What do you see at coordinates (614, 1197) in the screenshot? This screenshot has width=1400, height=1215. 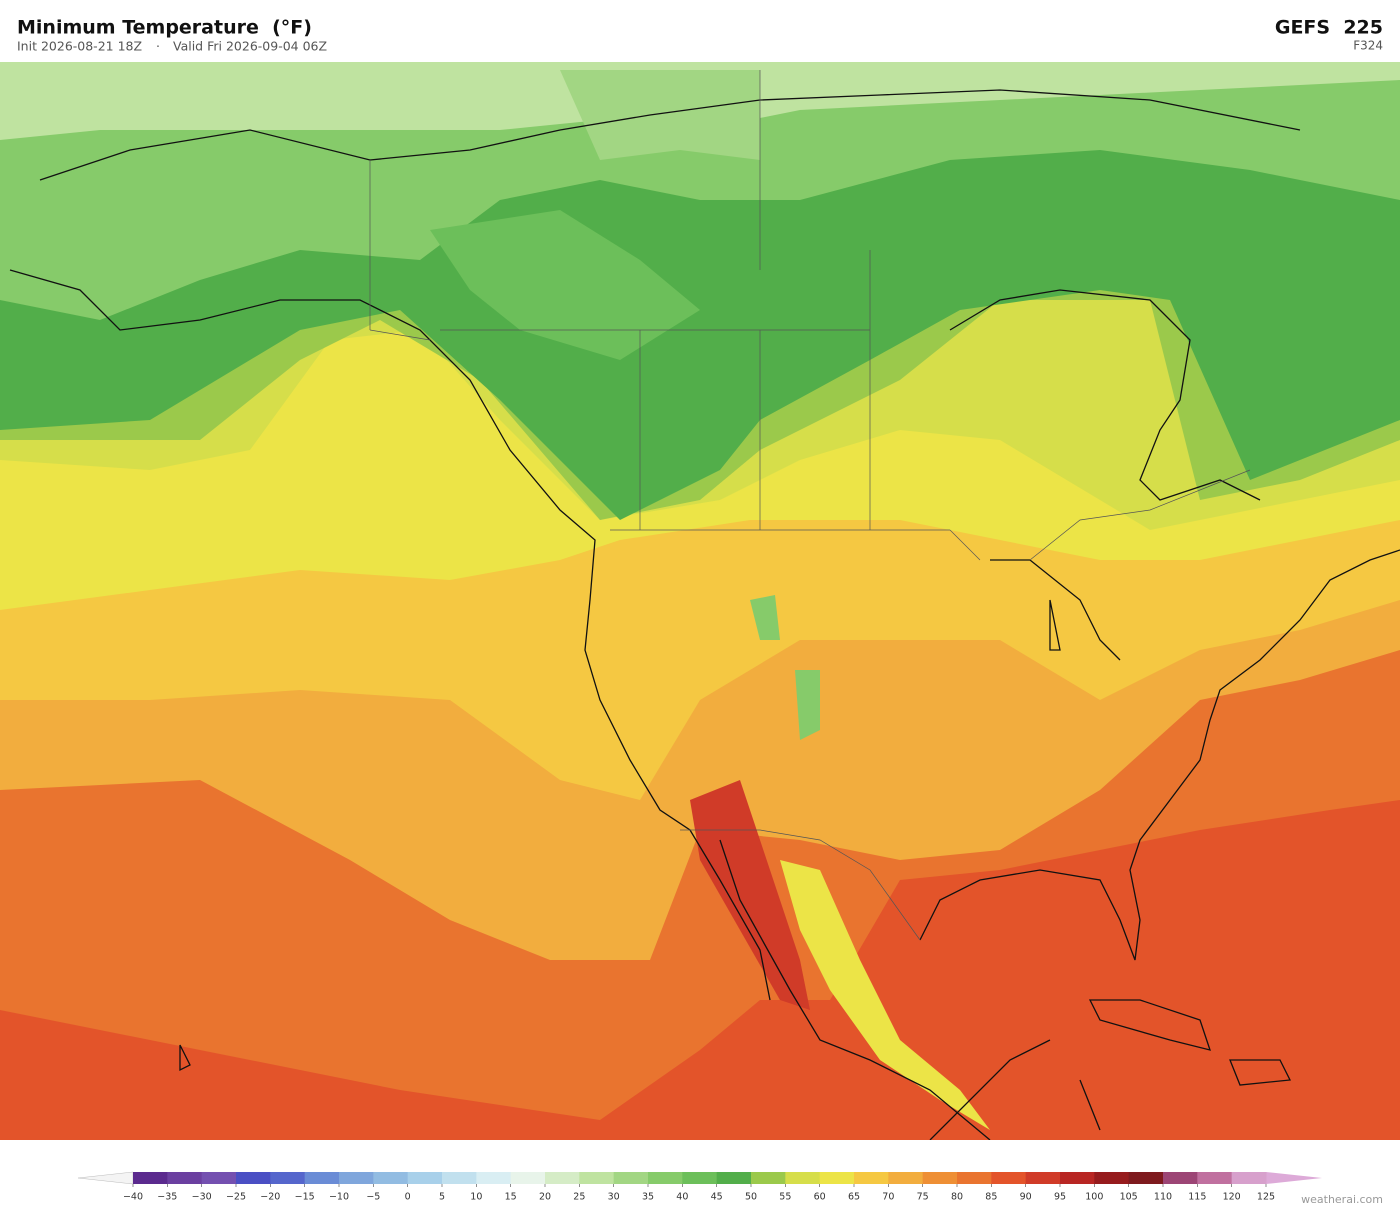 I see `colorbar-tick-label: 30` at bounding box center [614, 1197].